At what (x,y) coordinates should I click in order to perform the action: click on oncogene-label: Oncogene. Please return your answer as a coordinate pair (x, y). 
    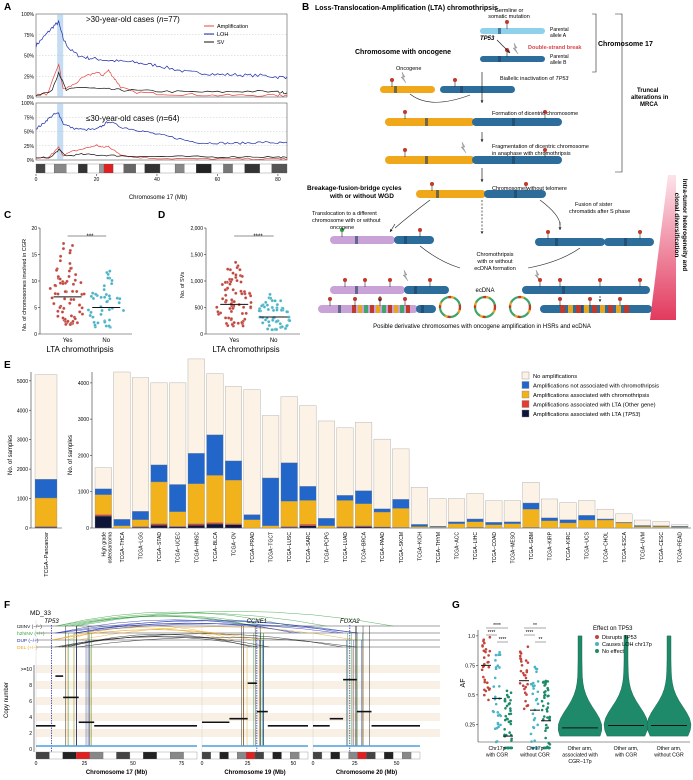
    Looking at the image, I should click on (408, 69).